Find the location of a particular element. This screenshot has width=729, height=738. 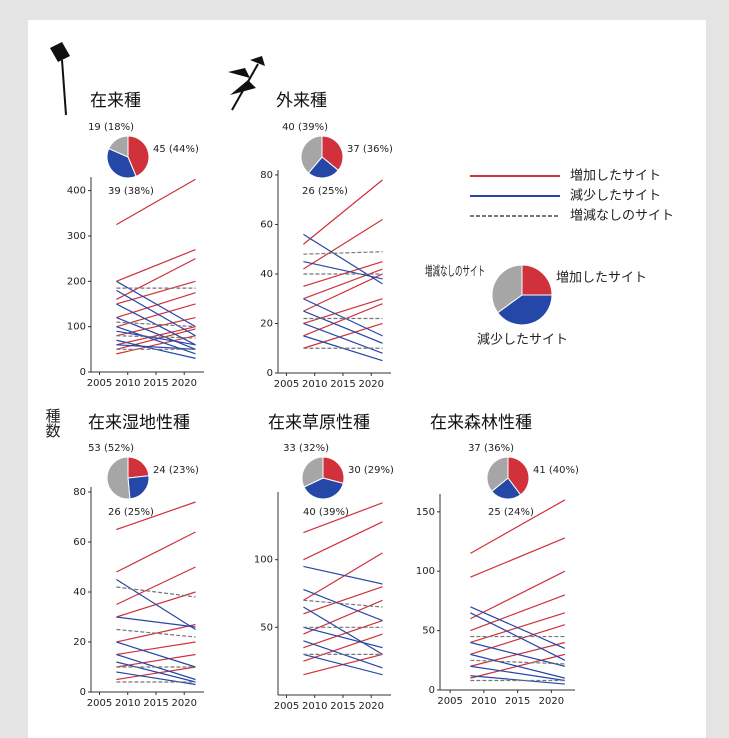

pie-label: 19 (18%) is located at coordinates (111, 127).